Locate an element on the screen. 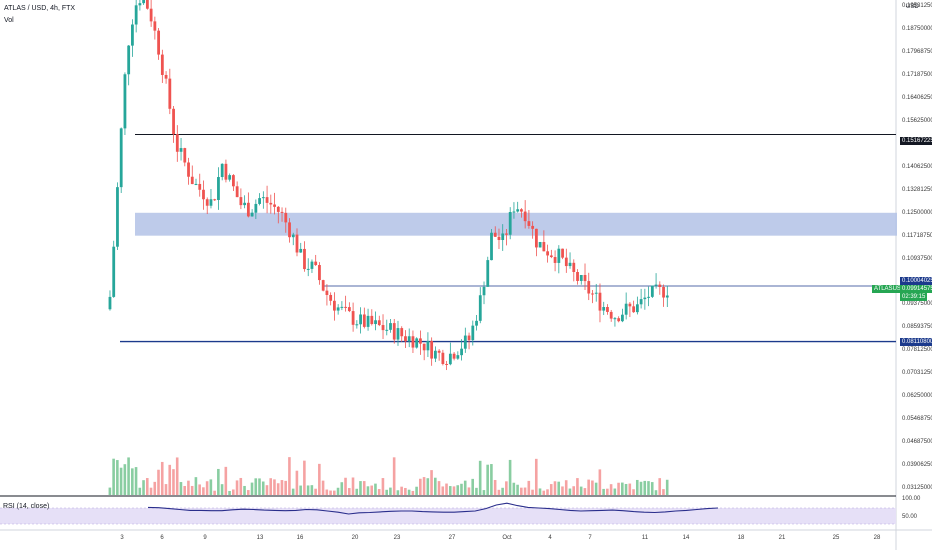 Image resolution: width=932 pixels, height=550 pixels. rsi-indicator-label: RSI (14, close) is located at coordinates (26, 506).